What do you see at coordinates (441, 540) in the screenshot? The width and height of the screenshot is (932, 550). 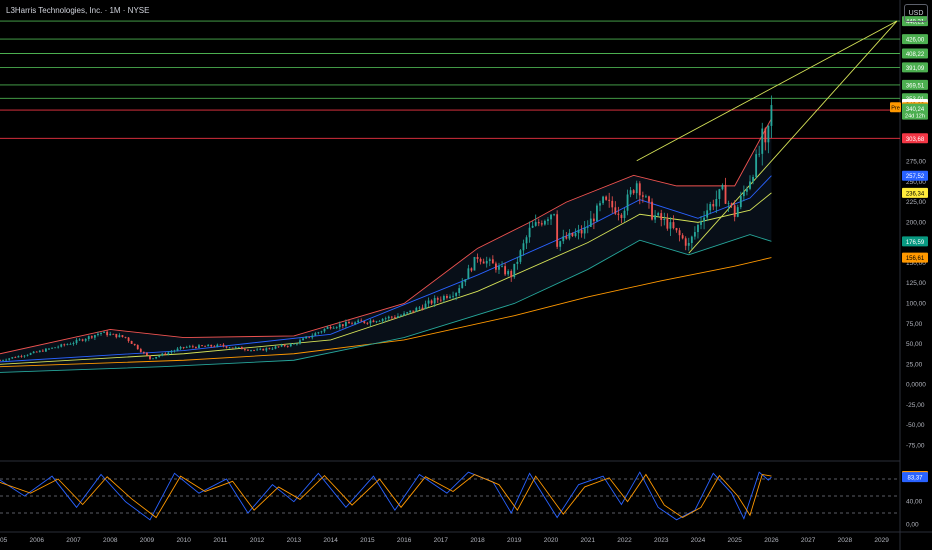 I see `x-tick-label: 2017` at bounding box center [441, 540].